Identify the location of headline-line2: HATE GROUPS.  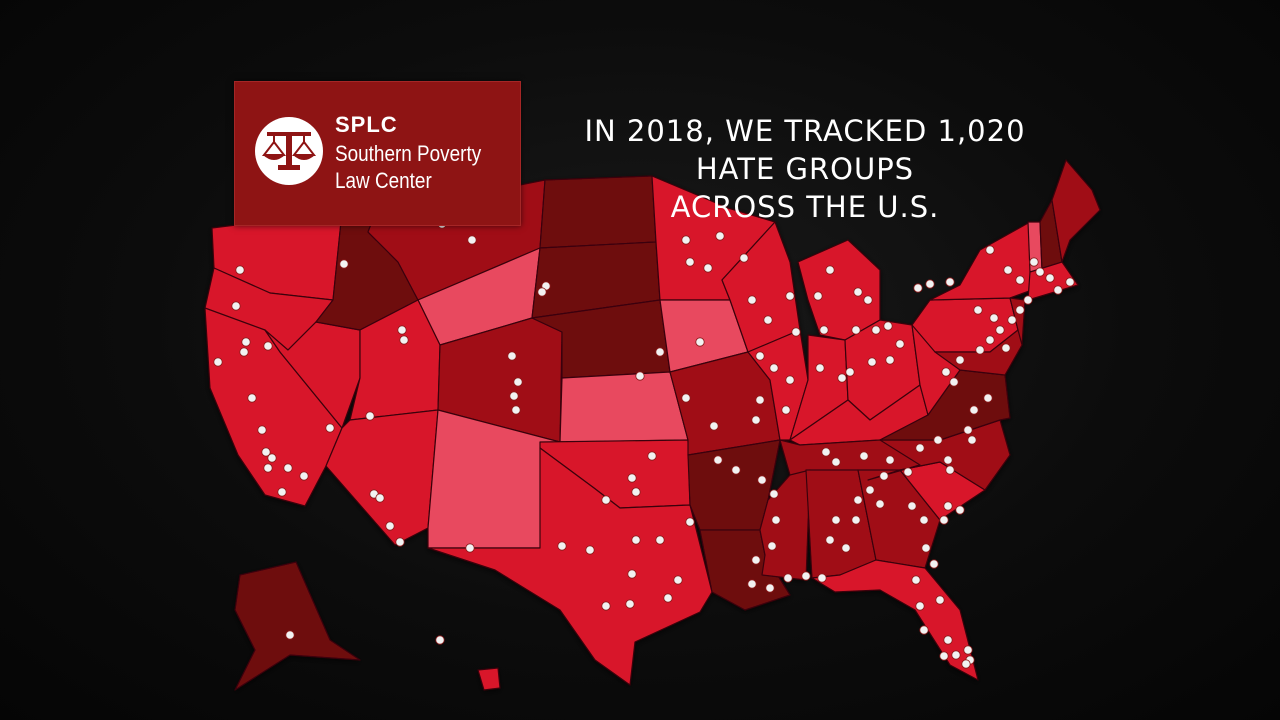
(805, 169).